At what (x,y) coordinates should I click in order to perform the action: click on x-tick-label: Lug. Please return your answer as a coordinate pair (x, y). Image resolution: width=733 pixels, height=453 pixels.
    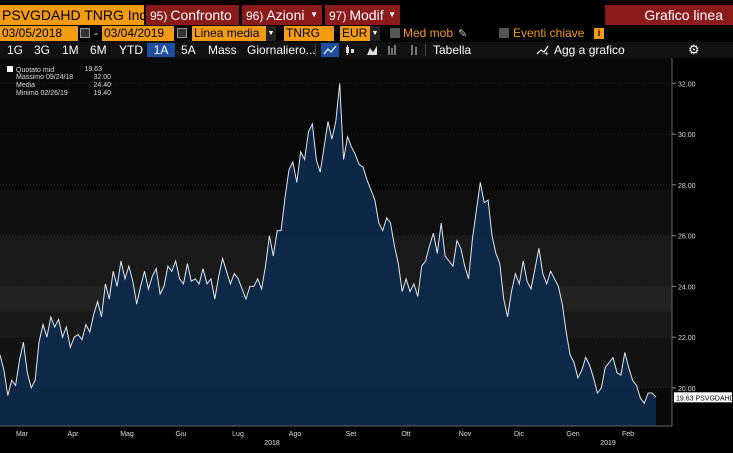
    Looking at the image, I should click on (238, 434).